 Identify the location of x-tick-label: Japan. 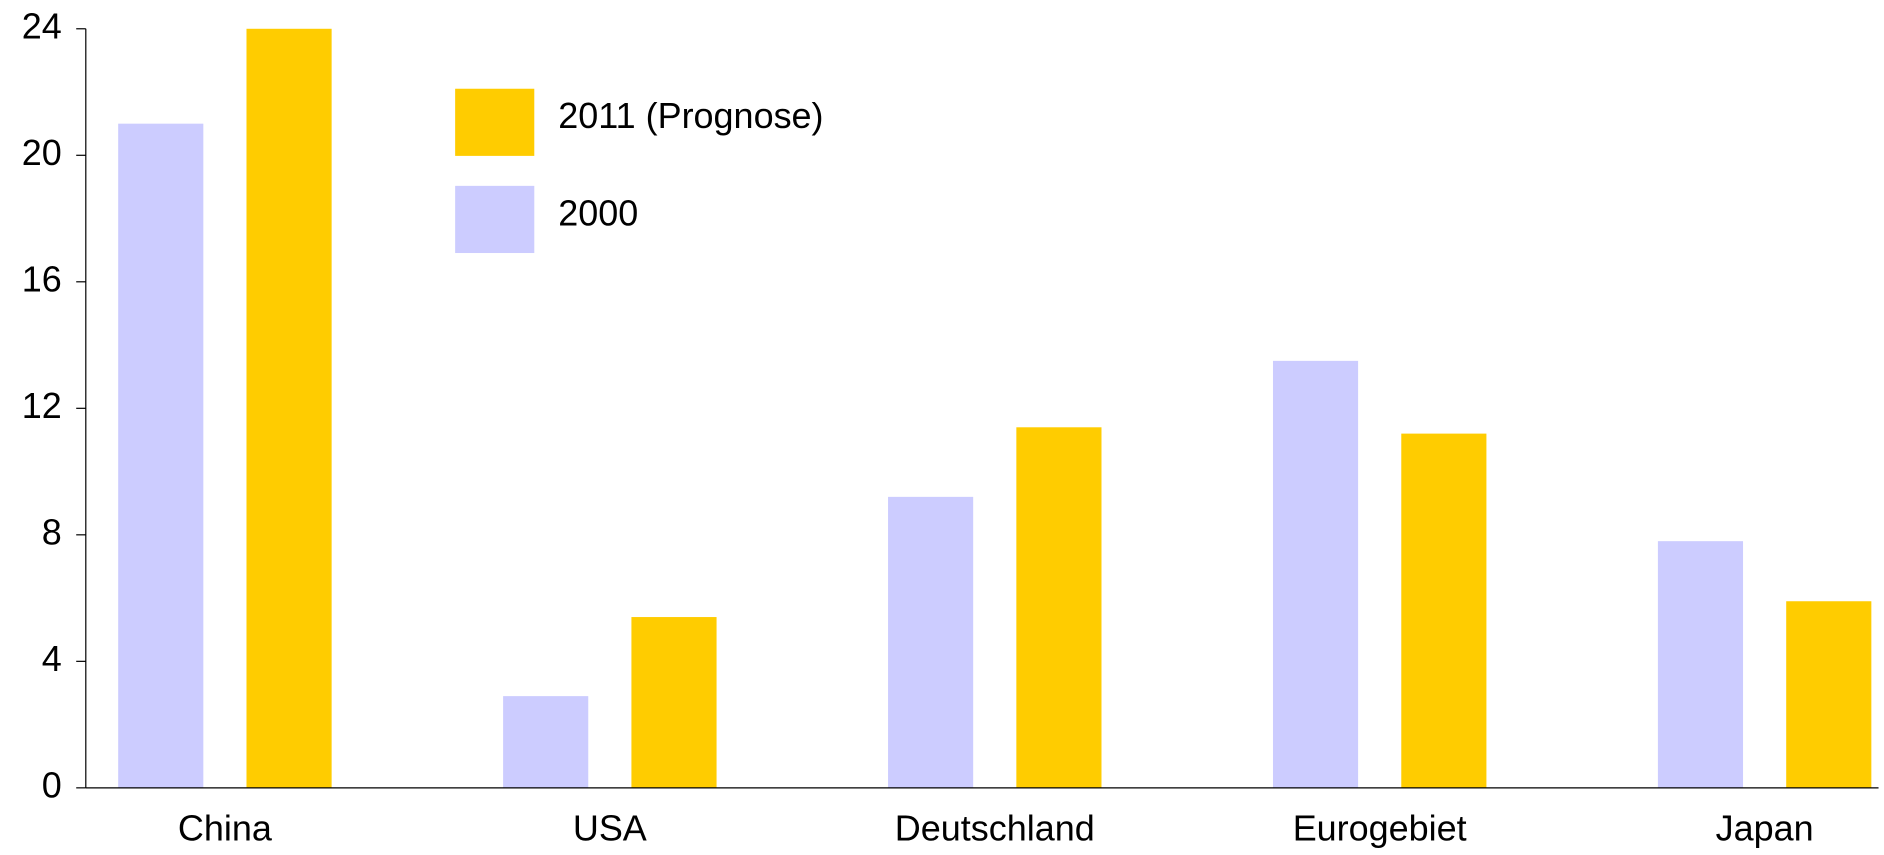
(1765, 828).